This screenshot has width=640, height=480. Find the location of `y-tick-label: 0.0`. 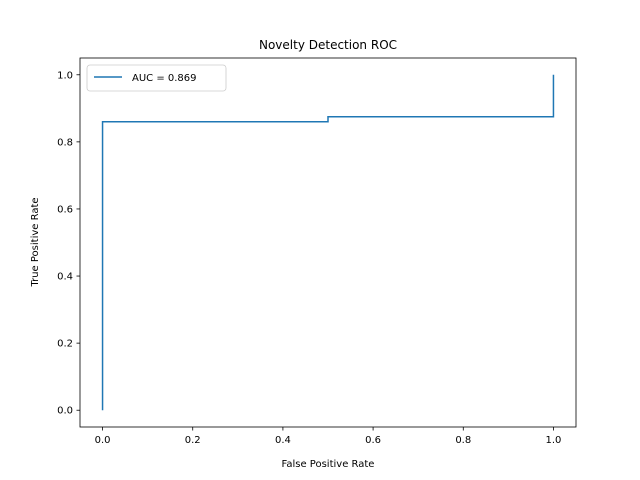

y-tick-label: 0.0 is located at coordinates (65, 411).